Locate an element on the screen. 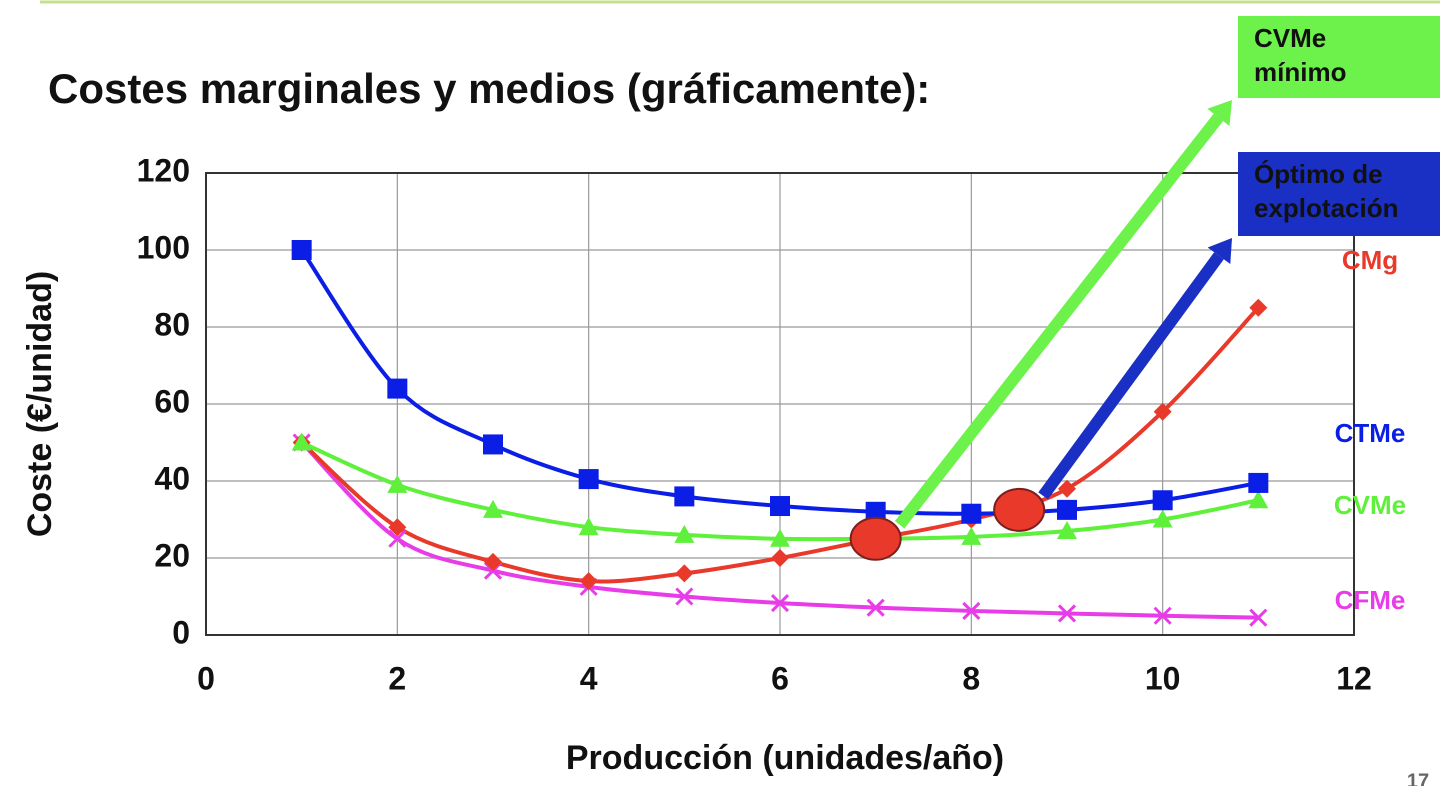  legend-label: CTMe is located at coordinates (1370, 433).